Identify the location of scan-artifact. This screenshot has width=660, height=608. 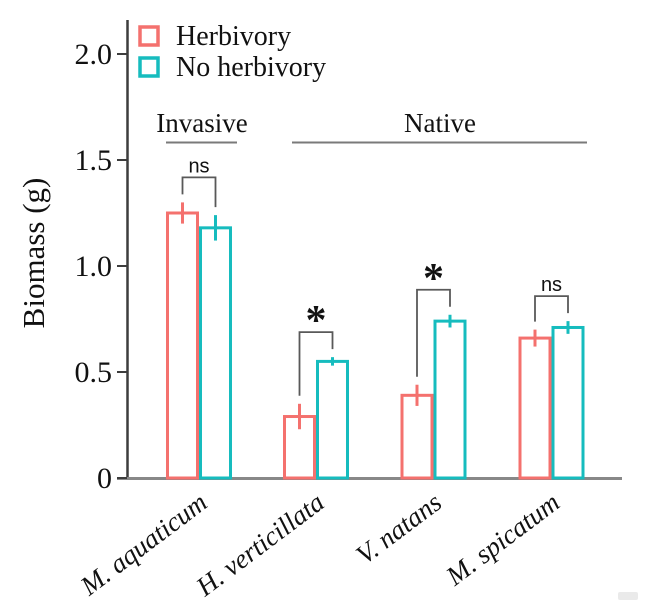
(628, 596).